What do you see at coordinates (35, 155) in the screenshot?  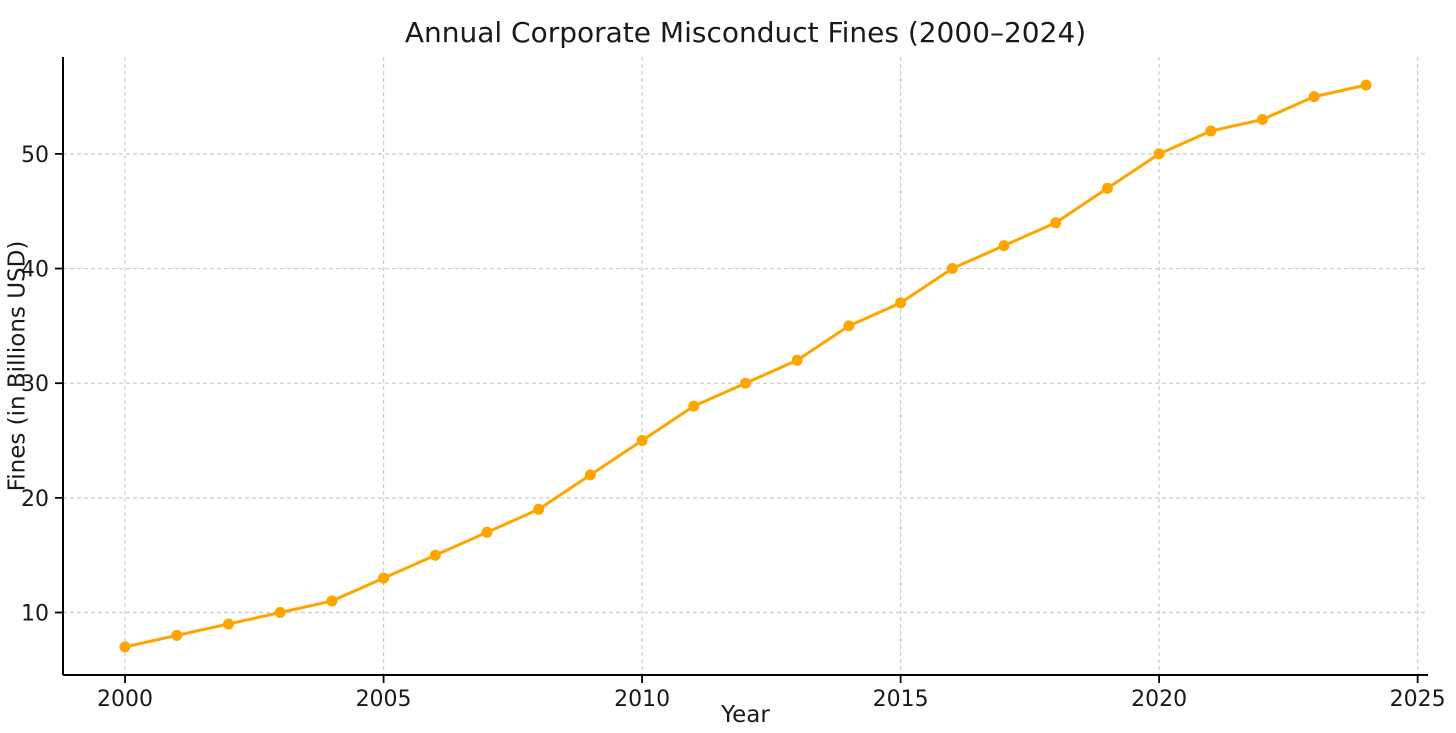 I see `y-tick-label: 50` at bounding box center [35, 155].